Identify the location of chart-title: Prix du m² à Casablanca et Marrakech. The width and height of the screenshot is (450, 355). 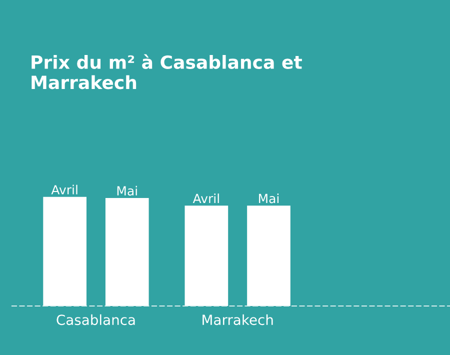
(167, 72).